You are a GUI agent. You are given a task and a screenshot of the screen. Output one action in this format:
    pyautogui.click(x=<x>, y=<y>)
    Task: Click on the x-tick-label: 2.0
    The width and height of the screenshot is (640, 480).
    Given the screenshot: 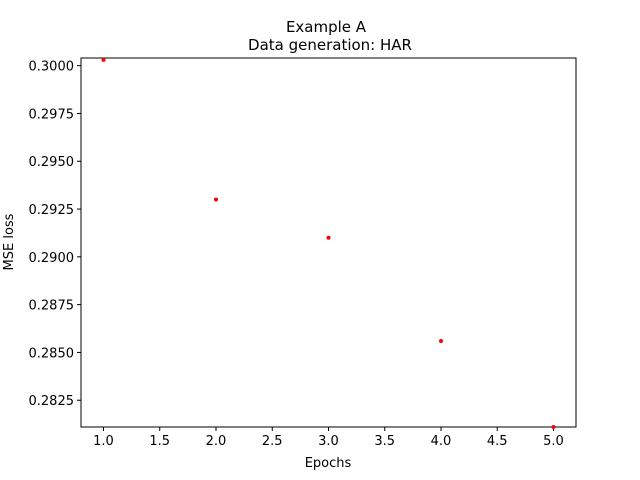 What is the action you would take?
    pyautogui.click(x=216, y=441)
    